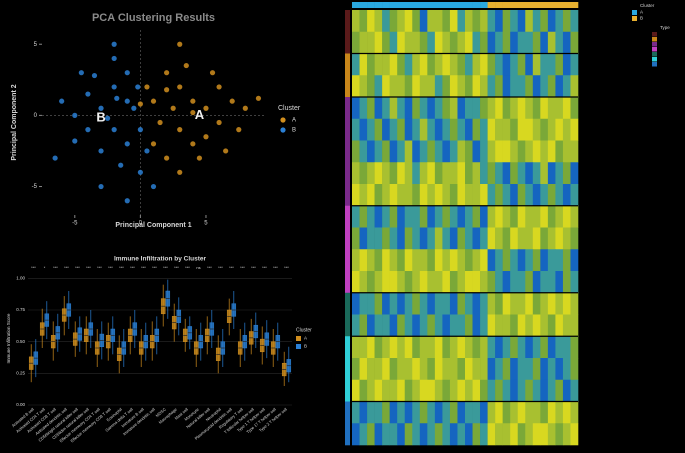  I want to click on significance: ns, so click(198, 267).